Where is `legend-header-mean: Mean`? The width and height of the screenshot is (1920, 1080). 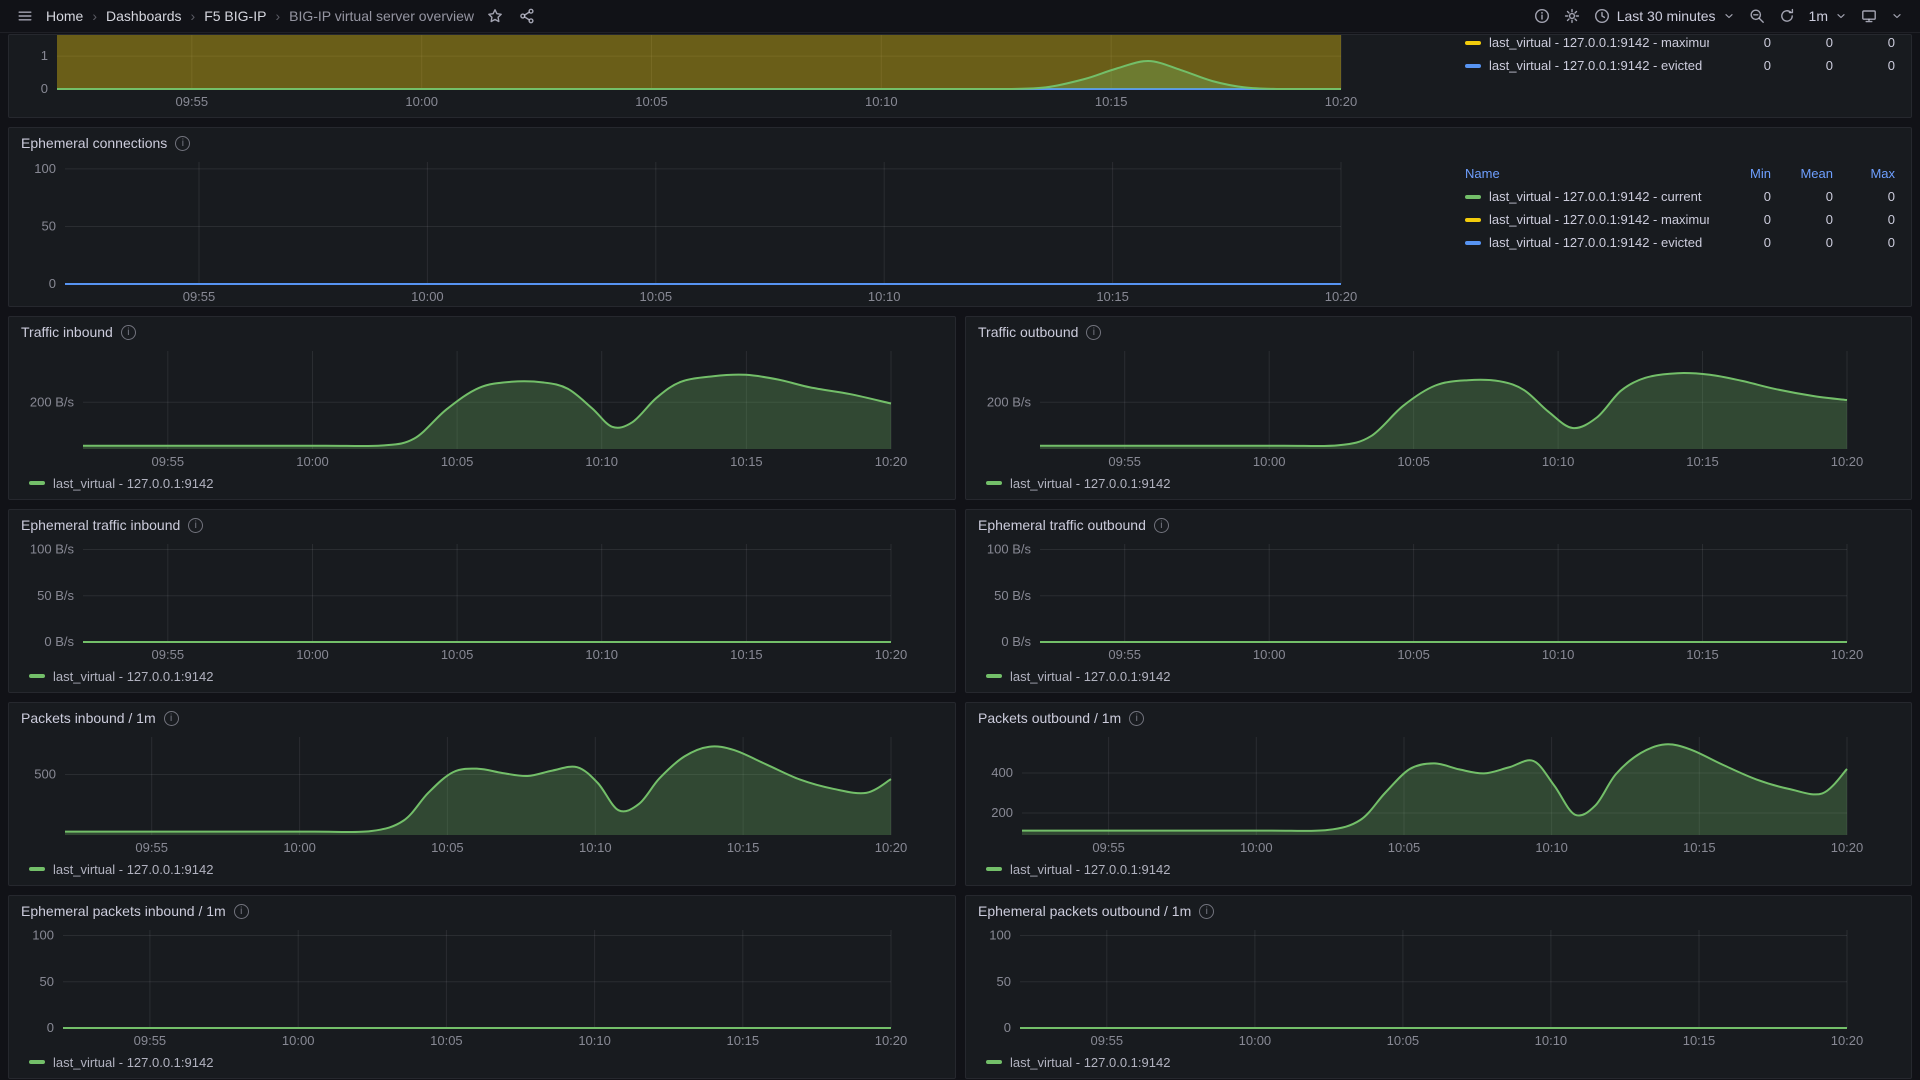
legend-header-mean: Mean is located at coordinates (1816, 173).